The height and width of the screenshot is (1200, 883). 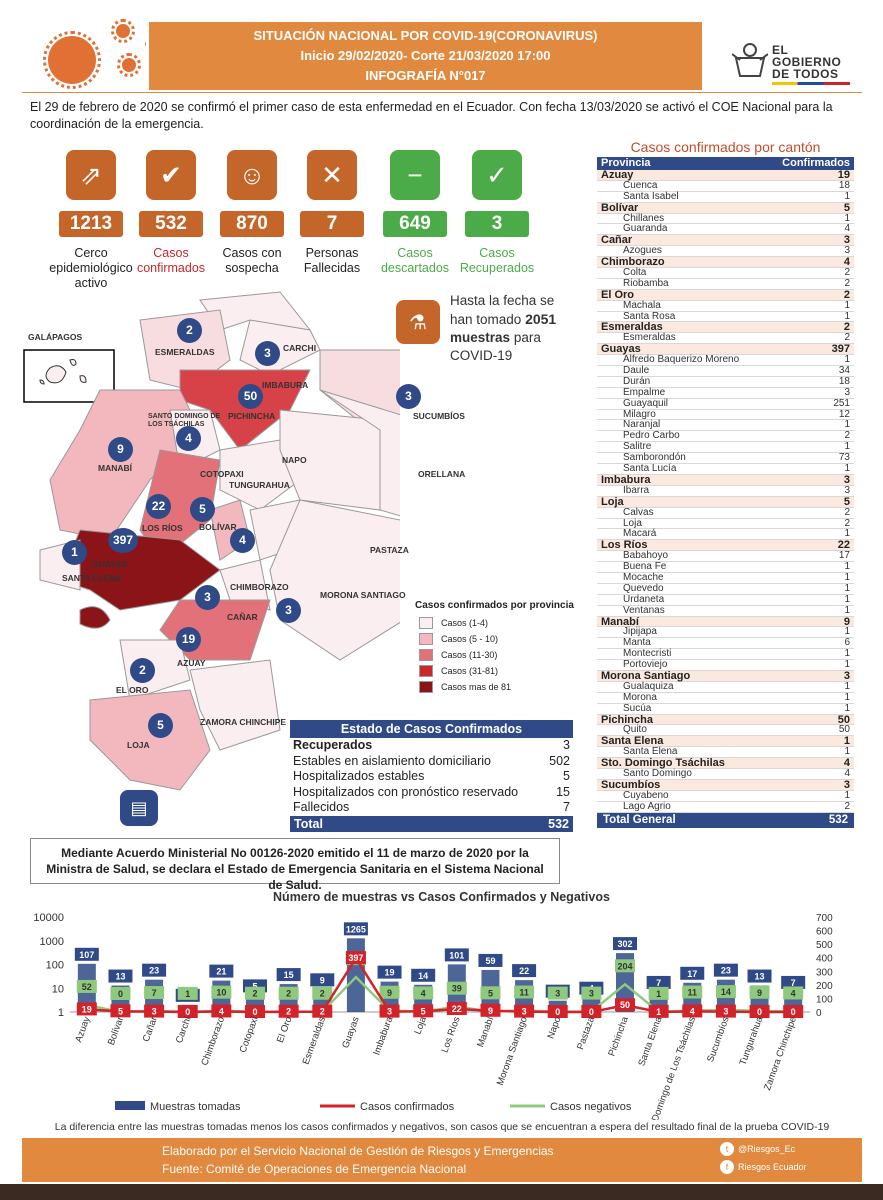 I want to click on stat-value: 649, so click(x=415, y=224).